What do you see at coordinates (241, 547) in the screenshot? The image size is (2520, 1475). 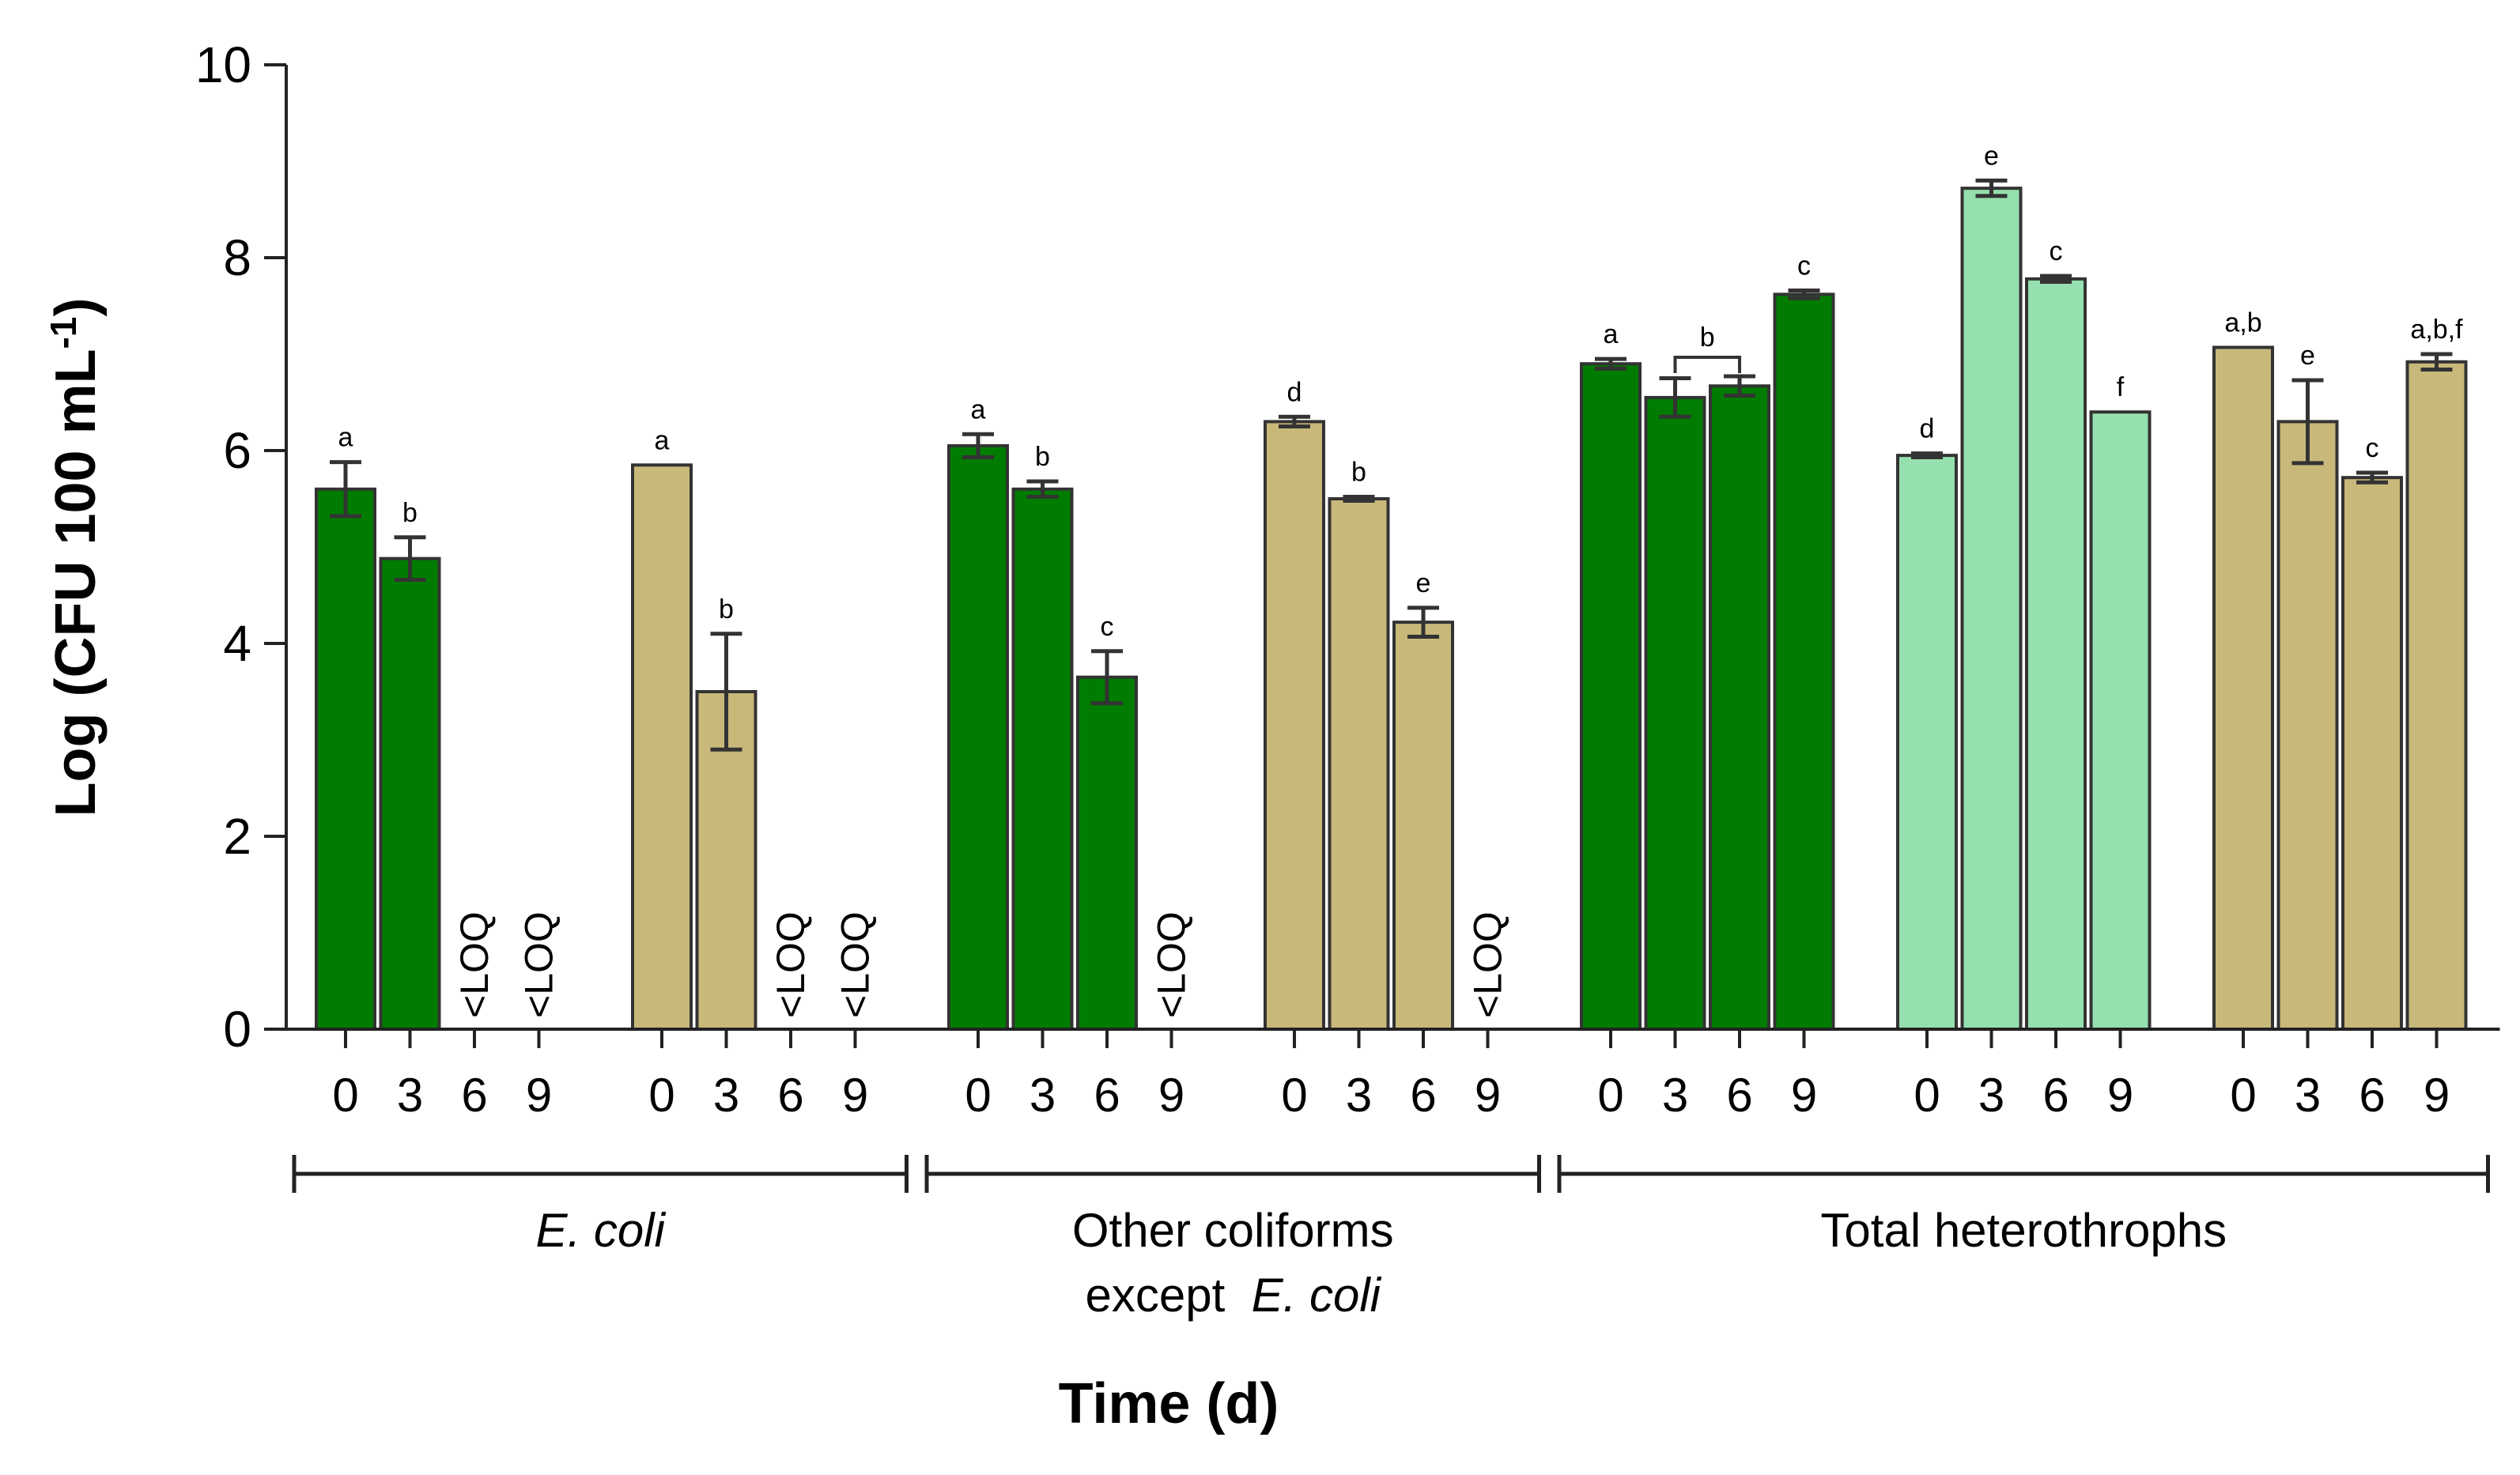 I see `y-axis: 0 2 4 6 8 10` at bounding box center [241, 547].